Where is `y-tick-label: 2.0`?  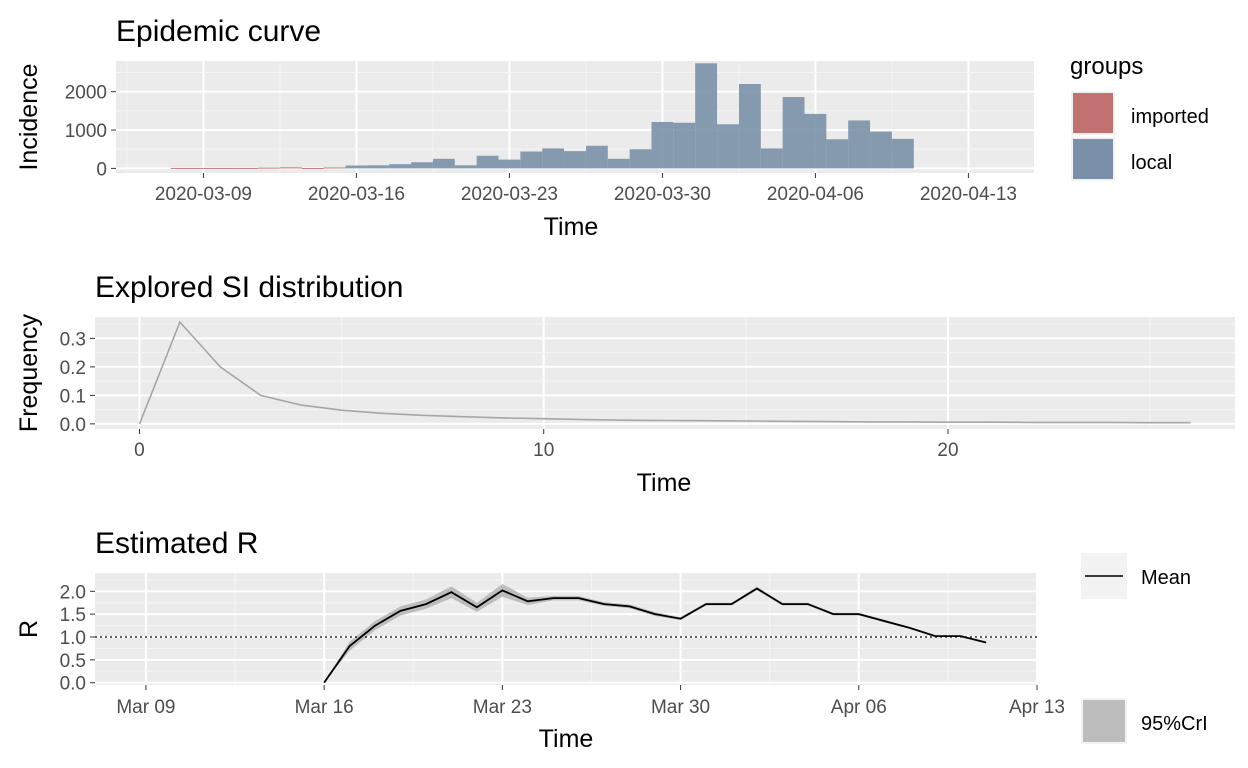
y-tick-label: 2.0 is located at coordinates (73, 592).